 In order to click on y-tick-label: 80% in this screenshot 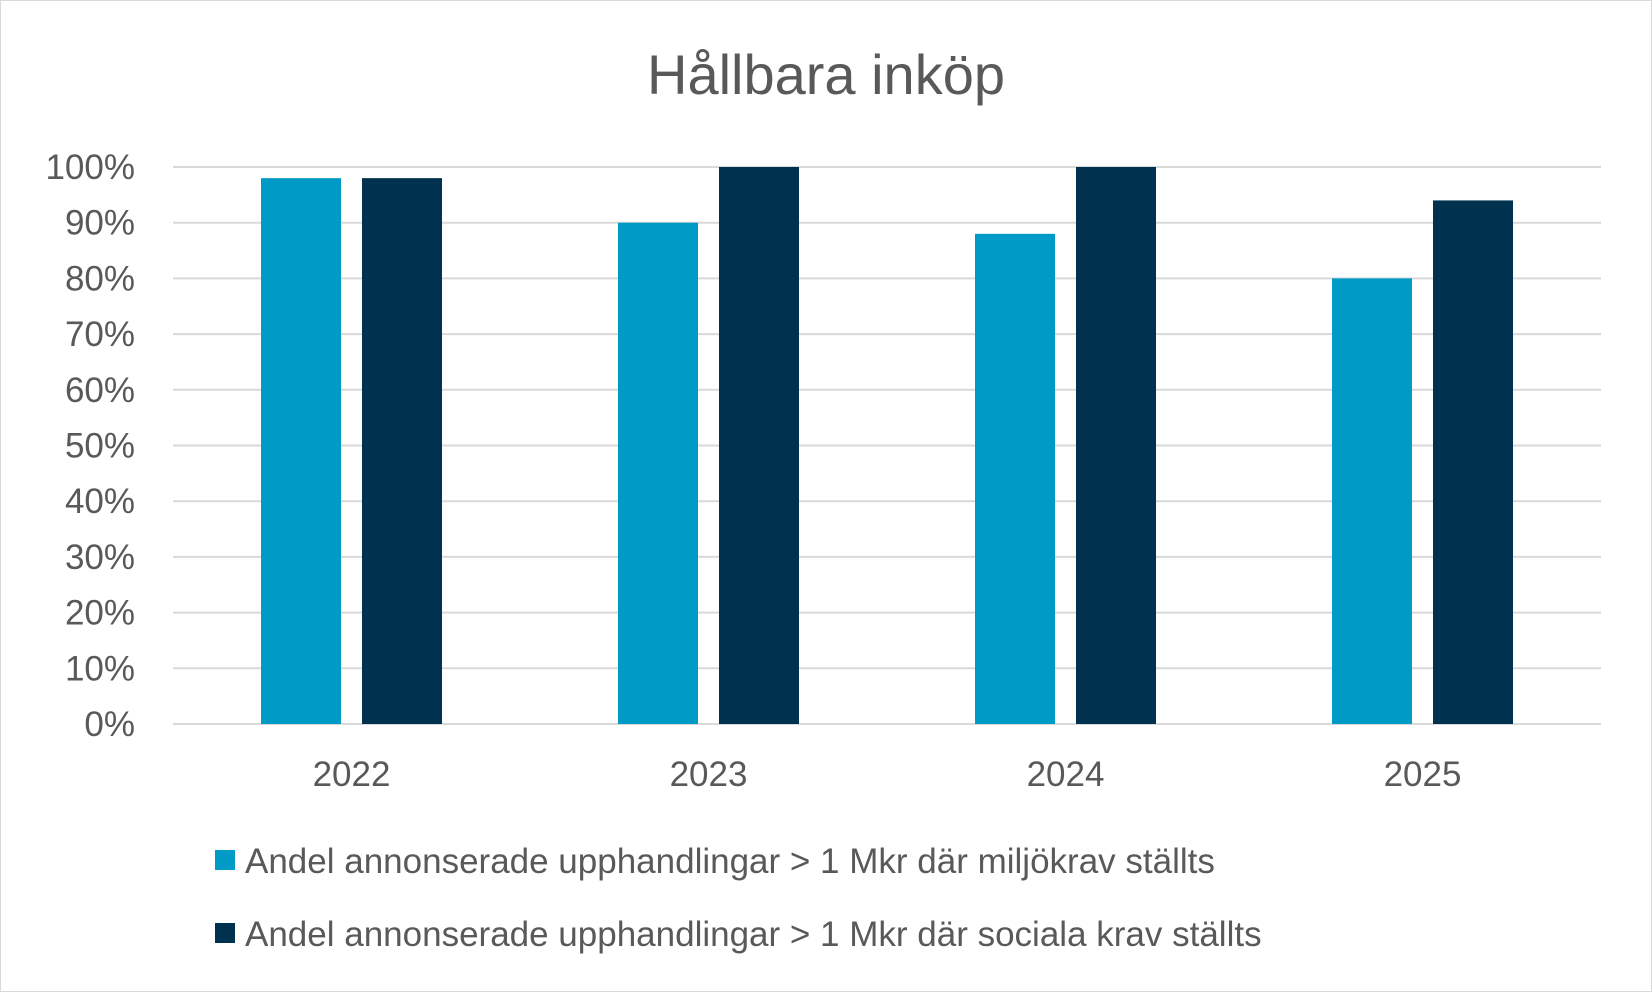, I will do `click(100, 278)`.